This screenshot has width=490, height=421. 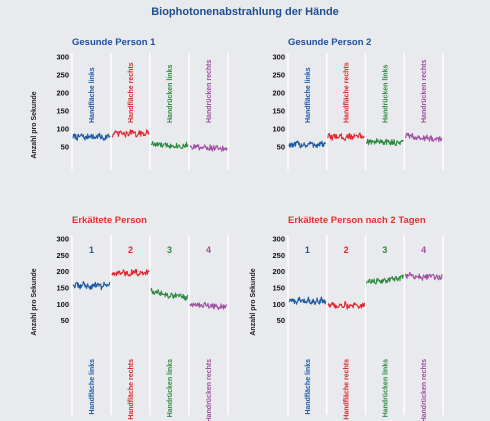 I want to click on chart-title: Erkältete Person nach 2 Tagen, so click(x=357, y=220).